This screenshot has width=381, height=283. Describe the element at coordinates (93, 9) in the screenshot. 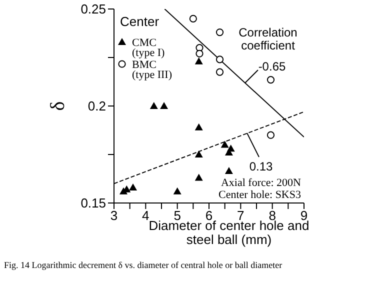

I see `y-tick-label: 0.25` at that location.